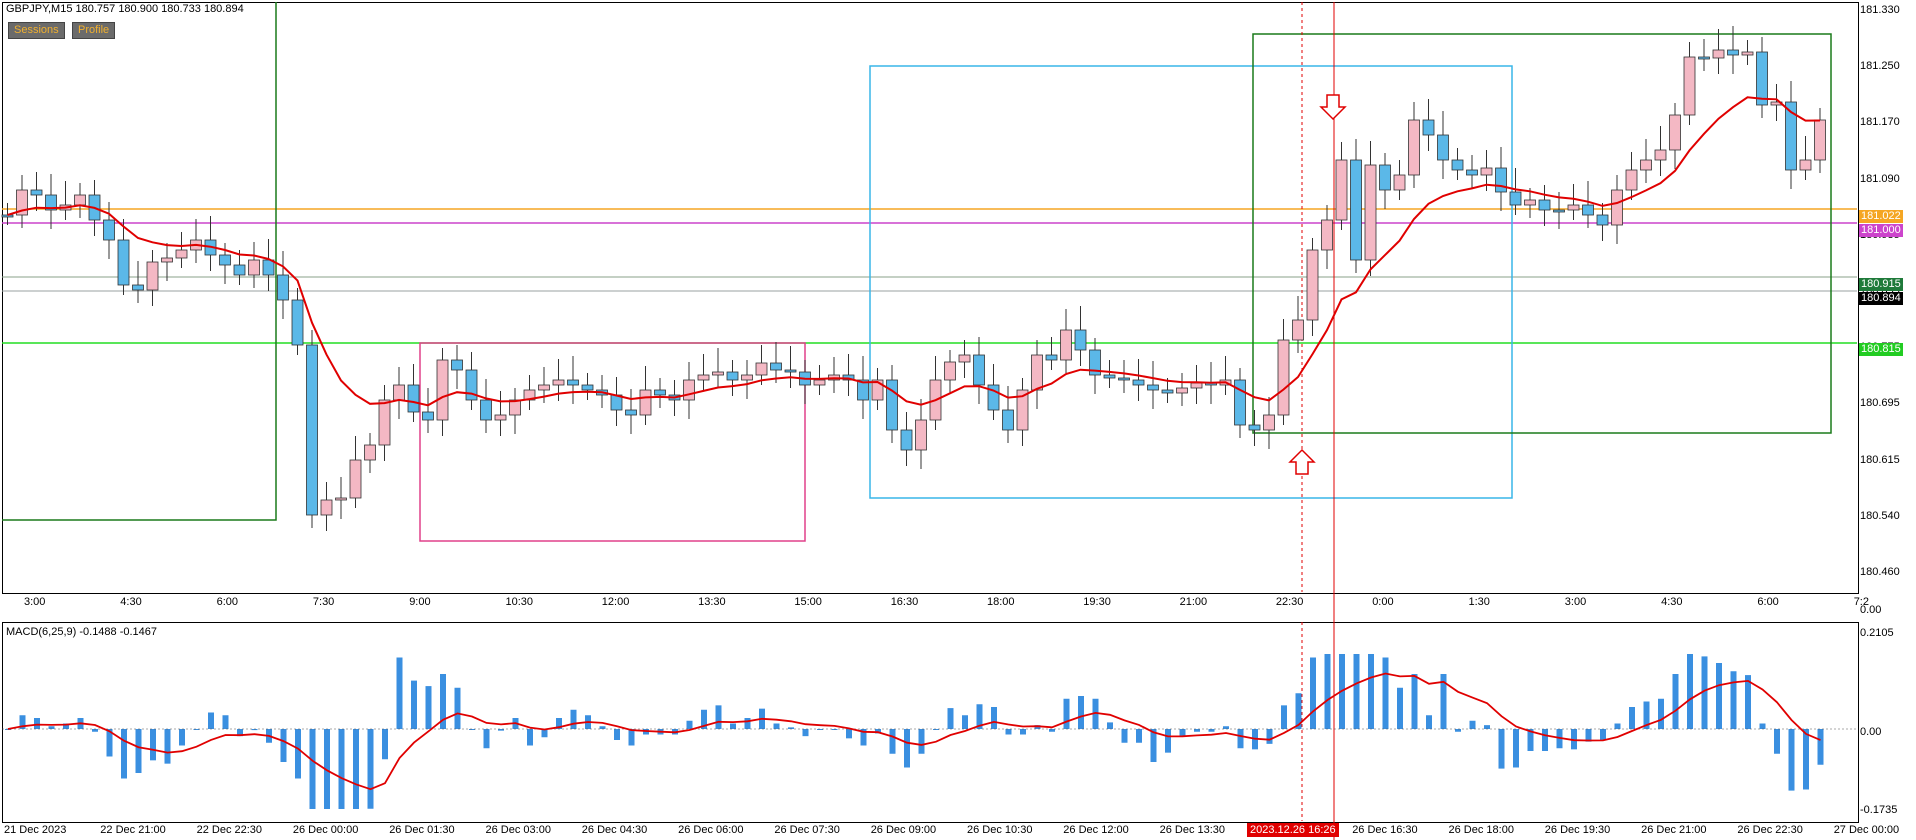 Image resolution: width=1916 pixels, height=840 pixels. Describe the element at coordinates (1575, 602) in the screenshot. I see `time-label: 3:00` at that location.